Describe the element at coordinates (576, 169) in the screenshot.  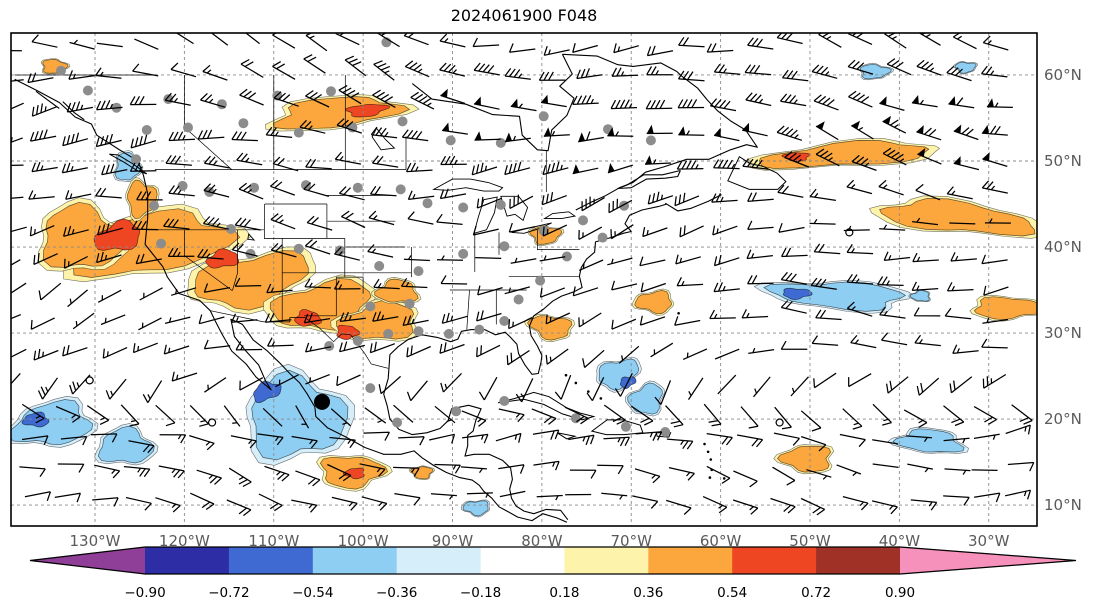
I see `wind-barb-pennant` at that location.